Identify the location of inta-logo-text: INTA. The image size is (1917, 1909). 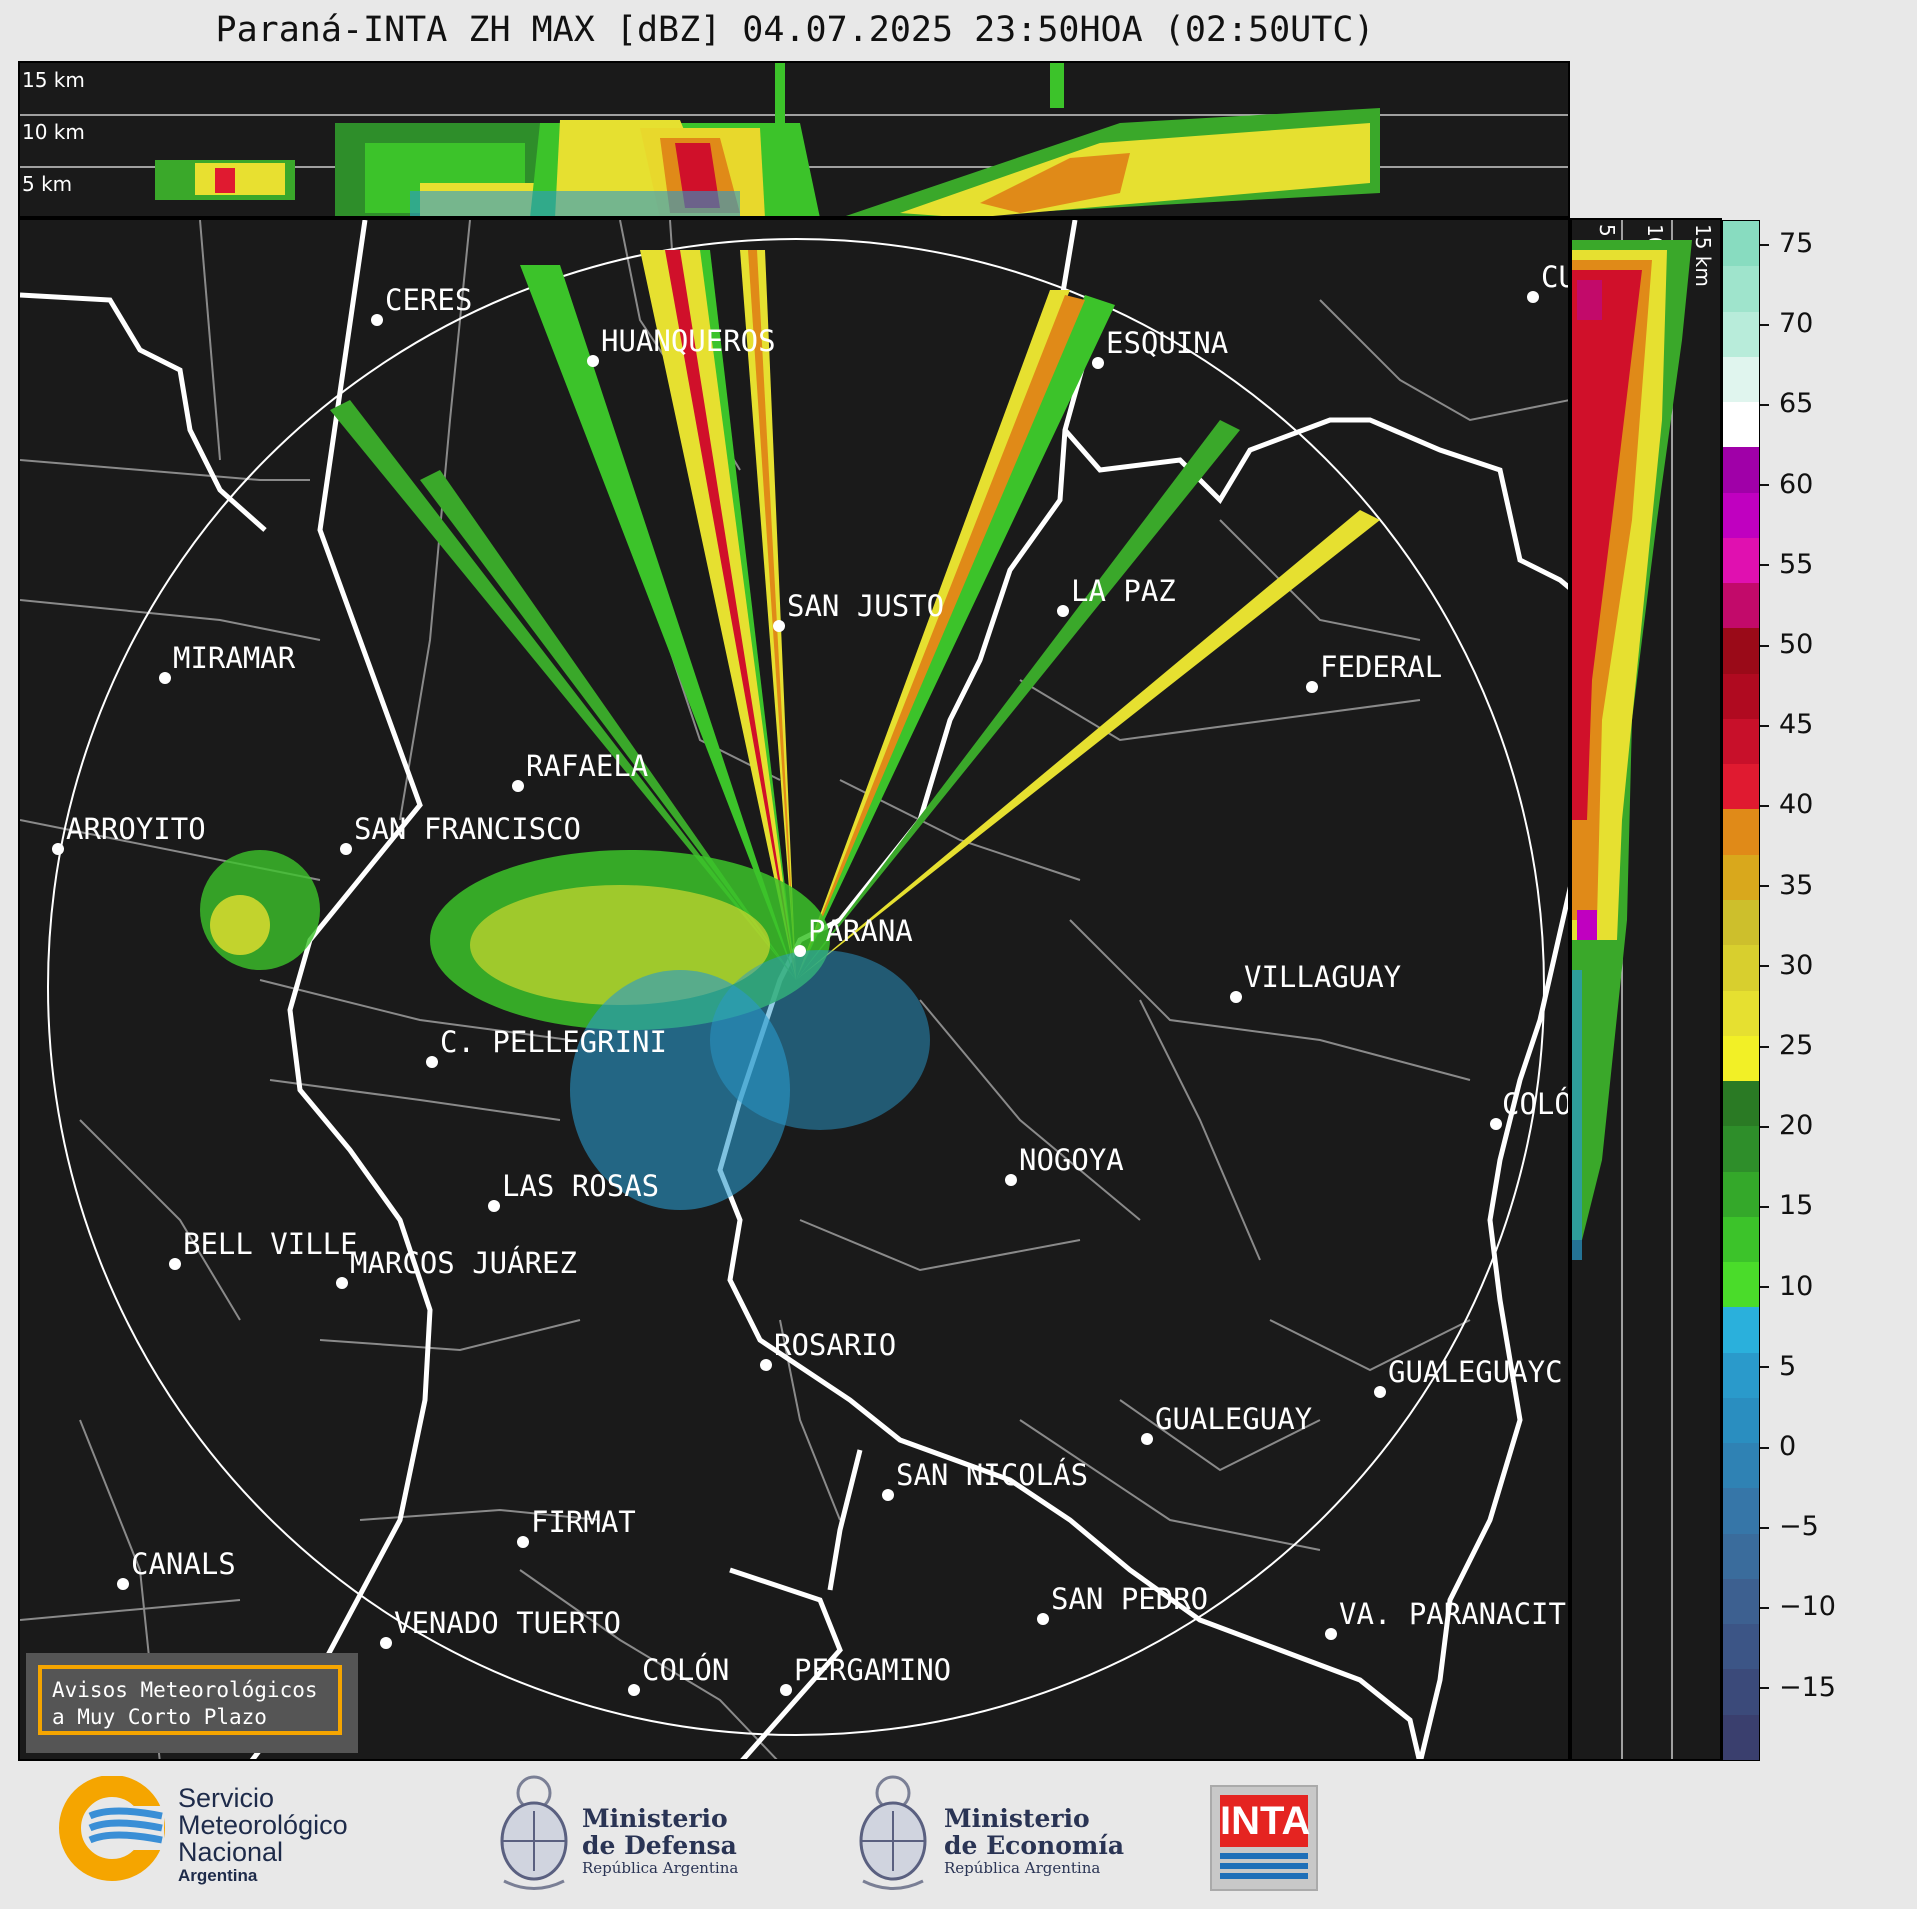
(1265, 1821).